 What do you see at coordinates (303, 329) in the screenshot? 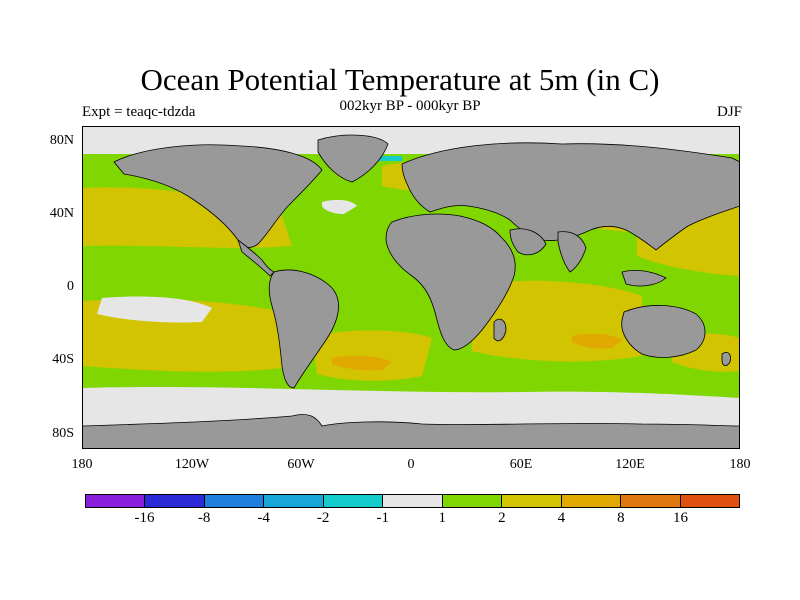
I see `south-america` at bounding box center [303, 329].